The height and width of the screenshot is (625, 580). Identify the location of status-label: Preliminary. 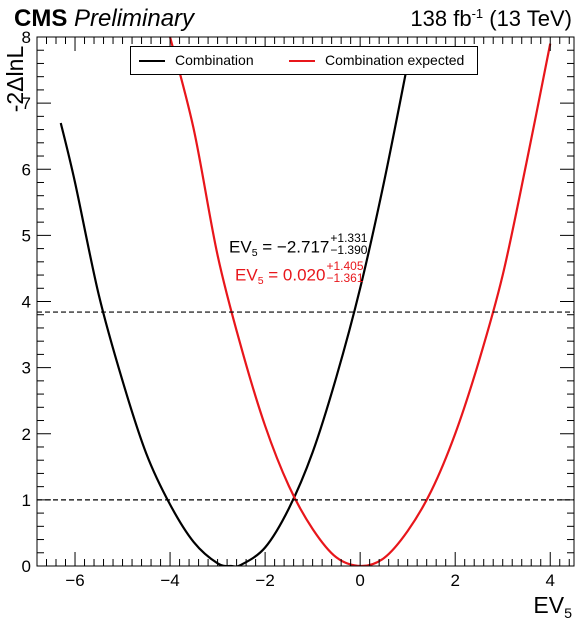
(134, 18).